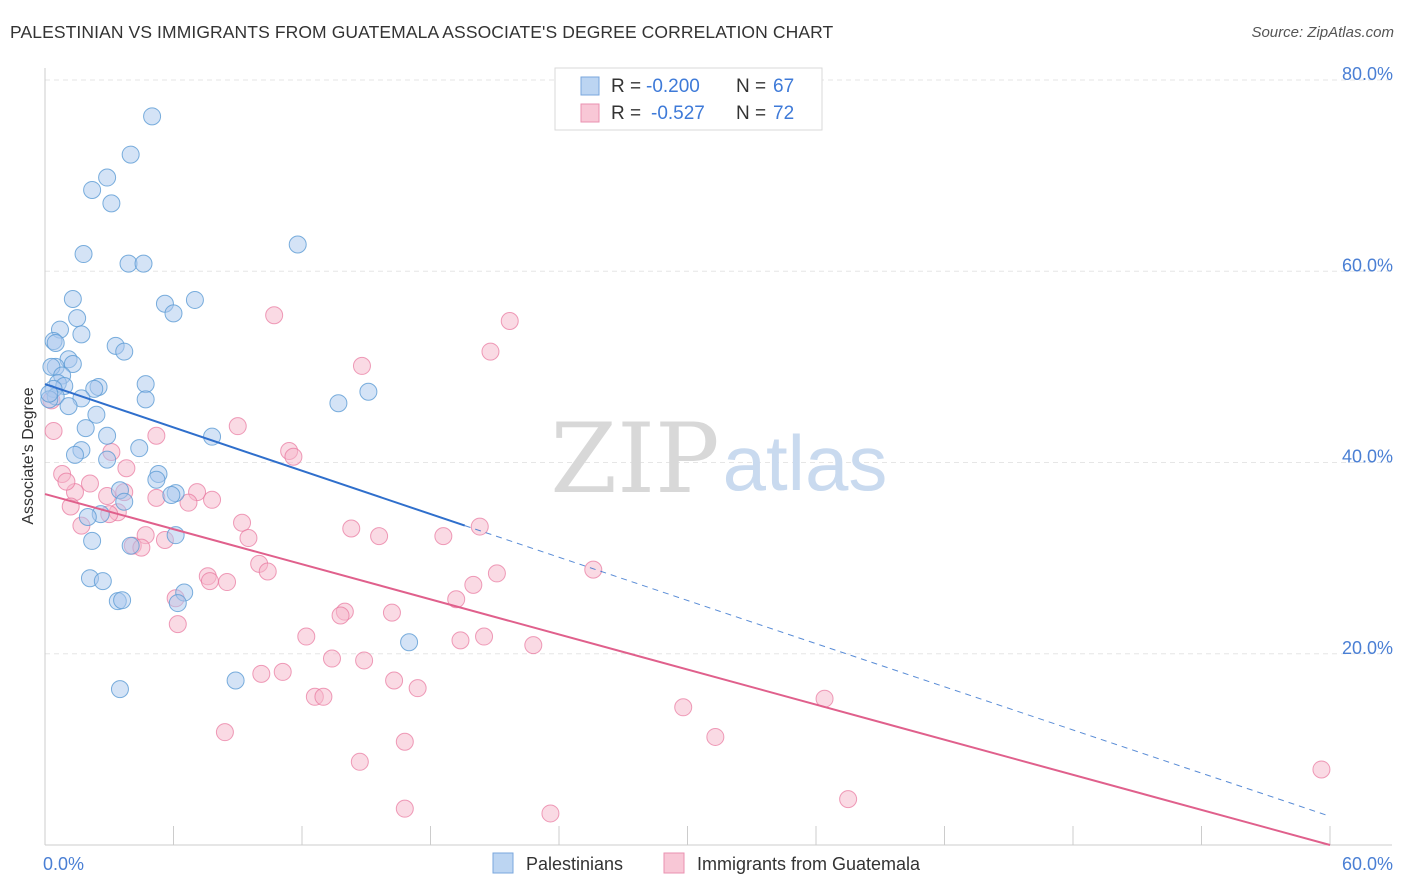 This screenshot has height=892, width=1406. What do you see at coordinates (678, 113) in the screenshot?
I see `legend-r-value: -0.527` at bounding box center [678, 113].